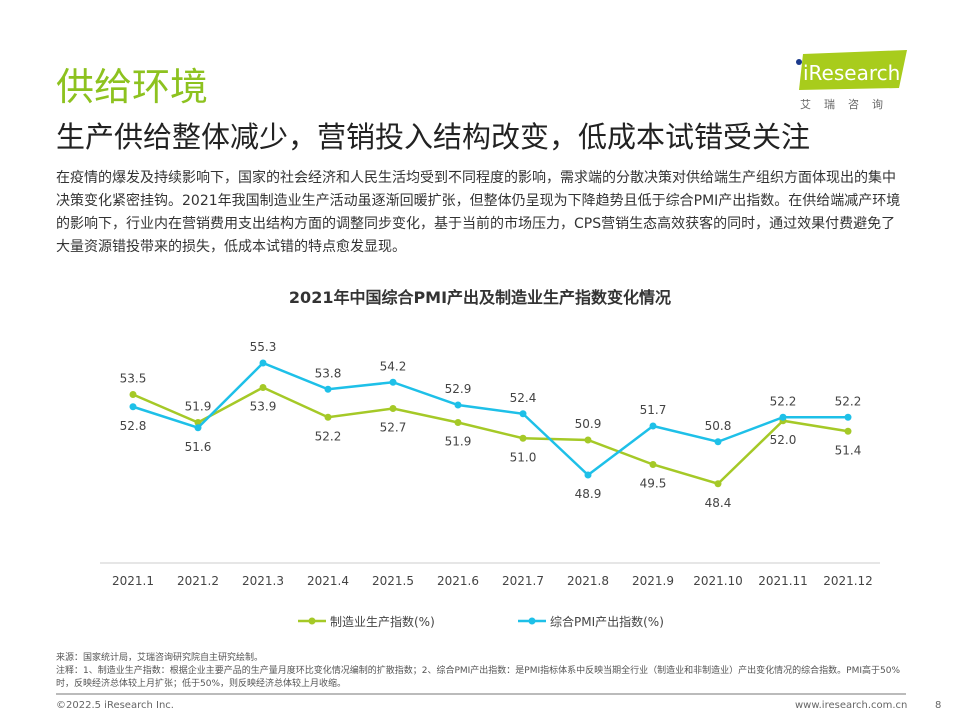 The width and height of the screenshot is (960, 720). I want to click on iresearch-logo: iResearch, so click(851, 70).